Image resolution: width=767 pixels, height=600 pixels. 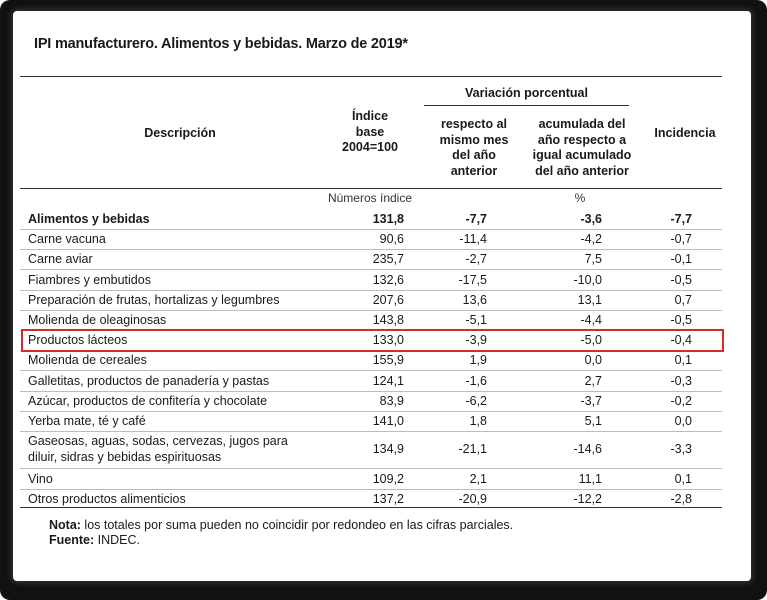 What do you see at coordinates (388, 259) in the screenshot?
I see `row-index-value: 235,7` at bounding box center [388, 259].